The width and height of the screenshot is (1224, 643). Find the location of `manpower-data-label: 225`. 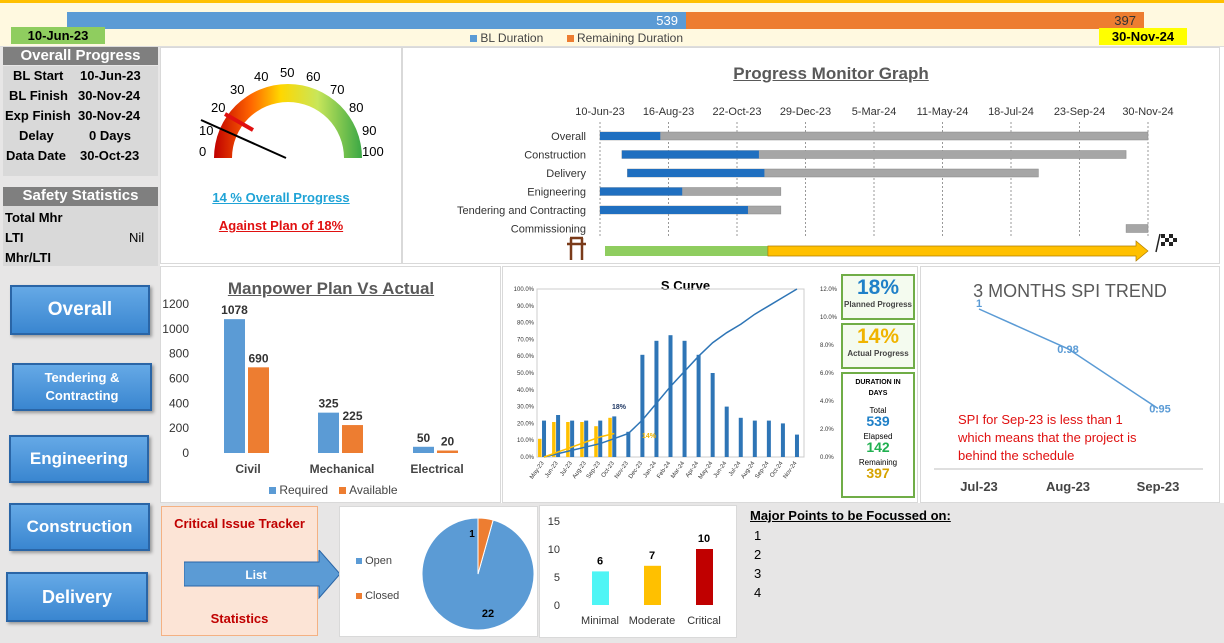

manpower-data-label: 225 is located at coordinates (352, 416).